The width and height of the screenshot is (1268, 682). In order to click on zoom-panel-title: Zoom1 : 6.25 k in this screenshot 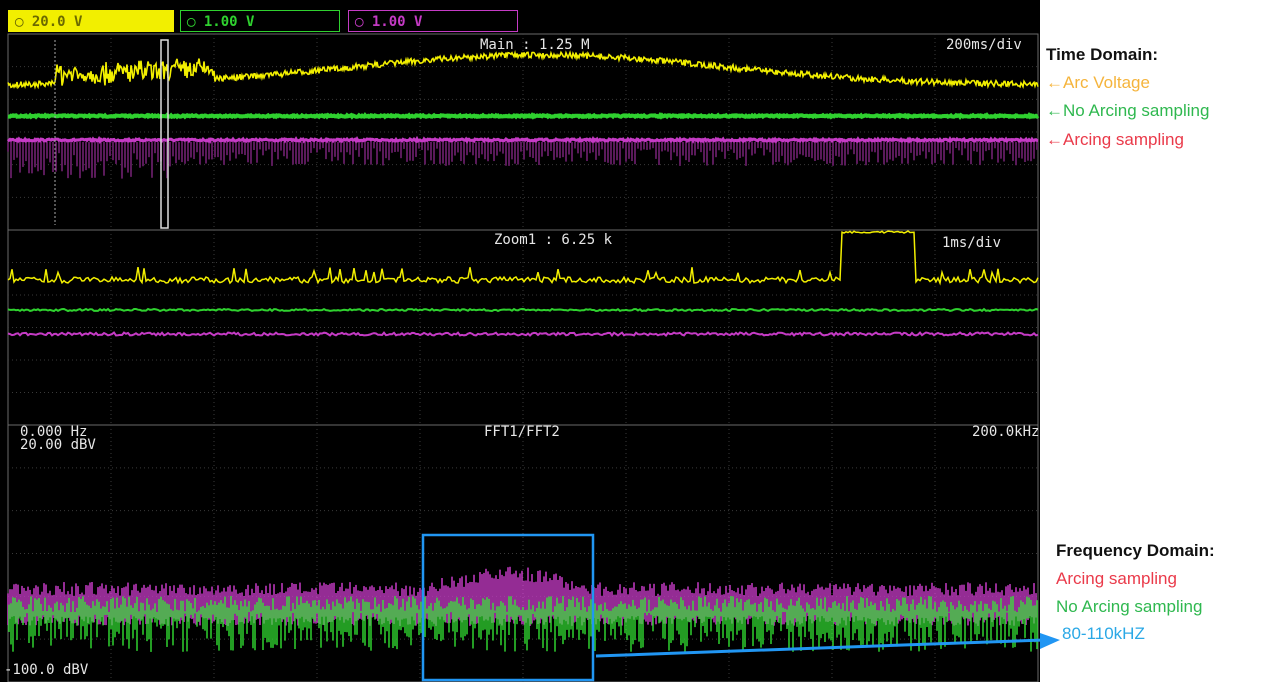, I will do `click(553, 240)`.